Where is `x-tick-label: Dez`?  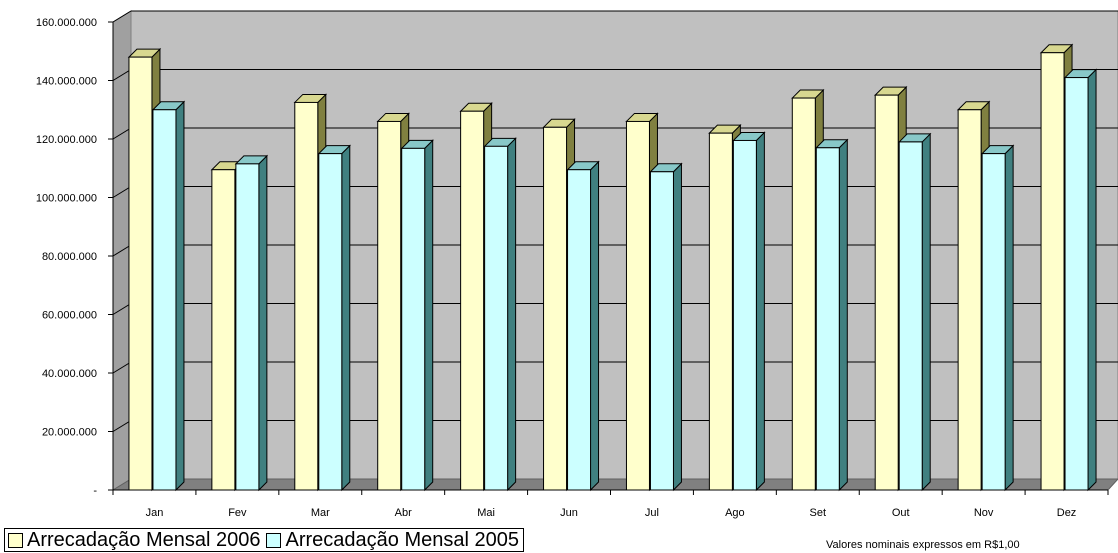 x-tick-label: Dez is located at coordinates (1067, 513).